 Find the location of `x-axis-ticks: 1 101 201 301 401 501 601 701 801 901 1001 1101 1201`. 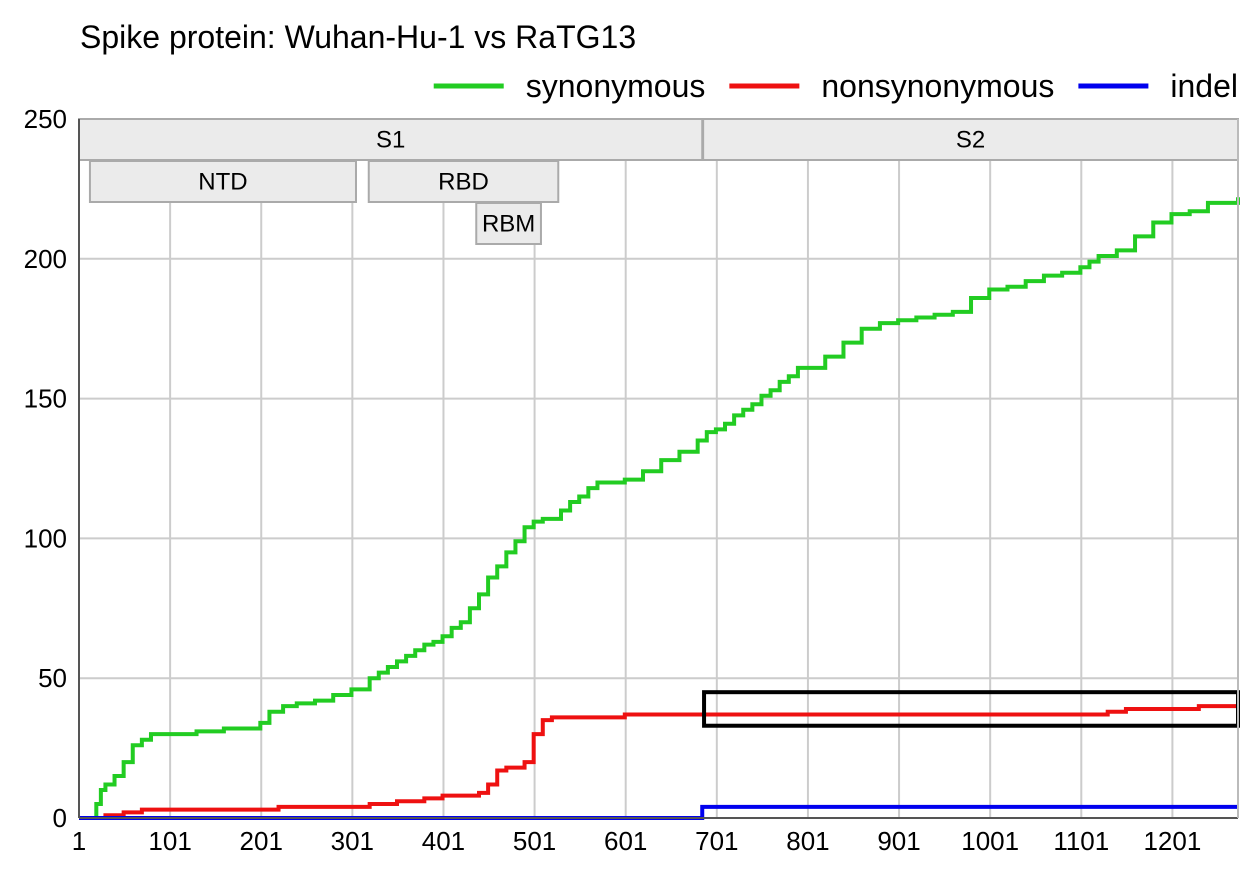

x-axis-ticks: 1 101 201 301 401 501 601 701 801 901 1001 1101 1201 is located at coordinates (637, 841).